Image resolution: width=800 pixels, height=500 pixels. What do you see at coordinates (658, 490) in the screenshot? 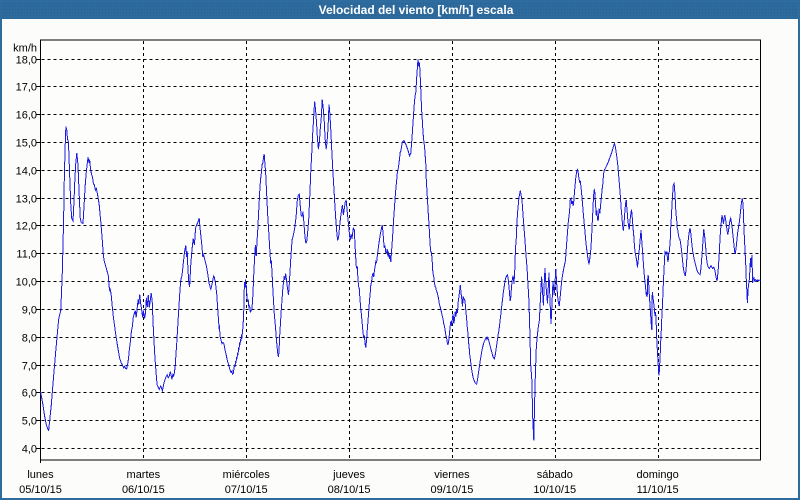
I see `x-date-label: 11/10/15` at bounding box center [658, 490].